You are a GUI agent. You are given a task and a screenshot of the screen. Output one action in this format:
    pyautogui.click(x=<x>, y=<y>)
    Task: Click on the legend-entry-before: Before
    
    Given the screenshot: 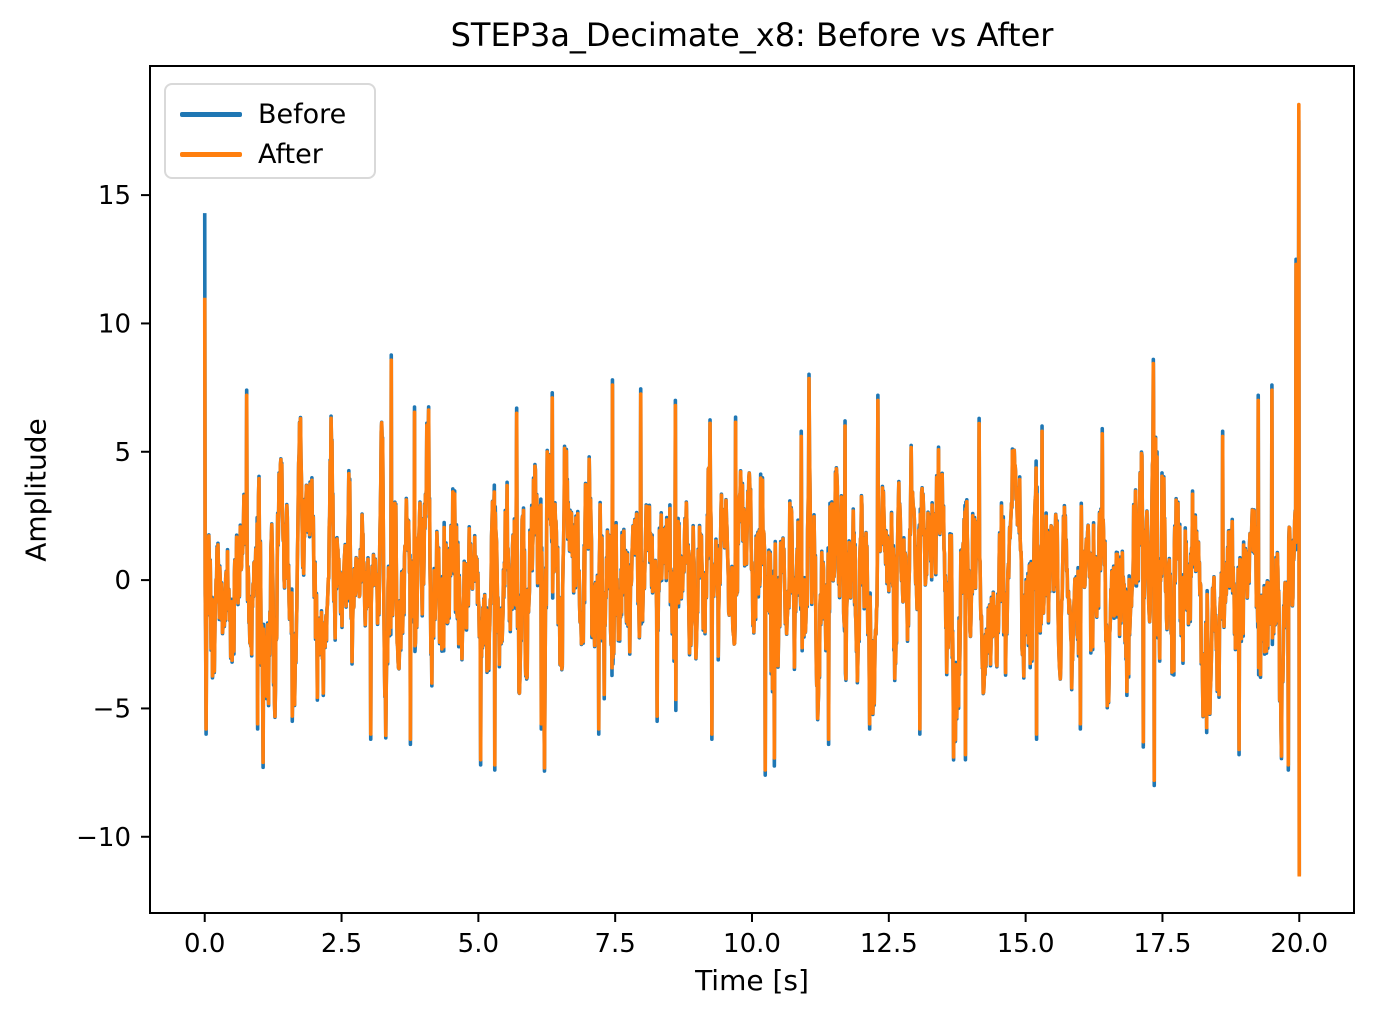 What is the action you would take?
    pyautogui.click(x=277, y=114)
    